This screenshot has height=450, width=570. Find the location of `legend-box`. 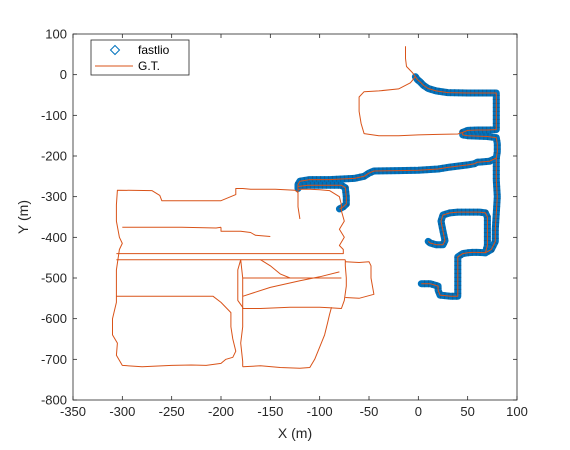

legend-box is located at coordinates (140, 57).